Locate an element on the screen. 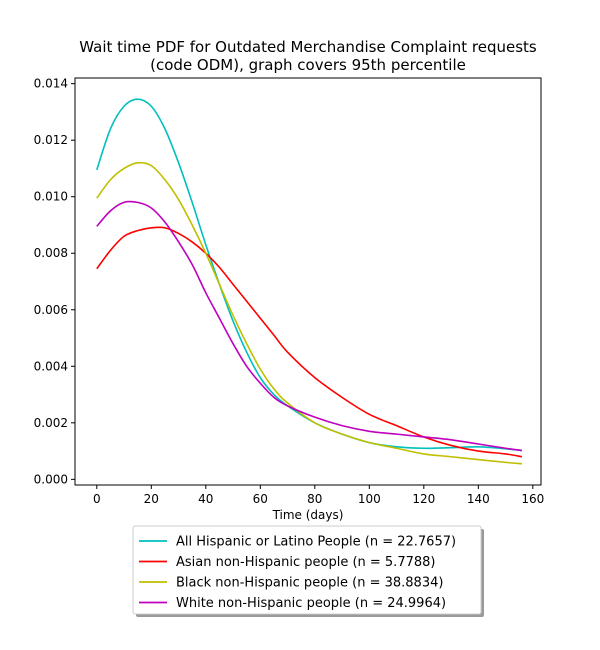 The height and width of the screenshot is (650, 600). legend-box is located at coordinates (307, 570).